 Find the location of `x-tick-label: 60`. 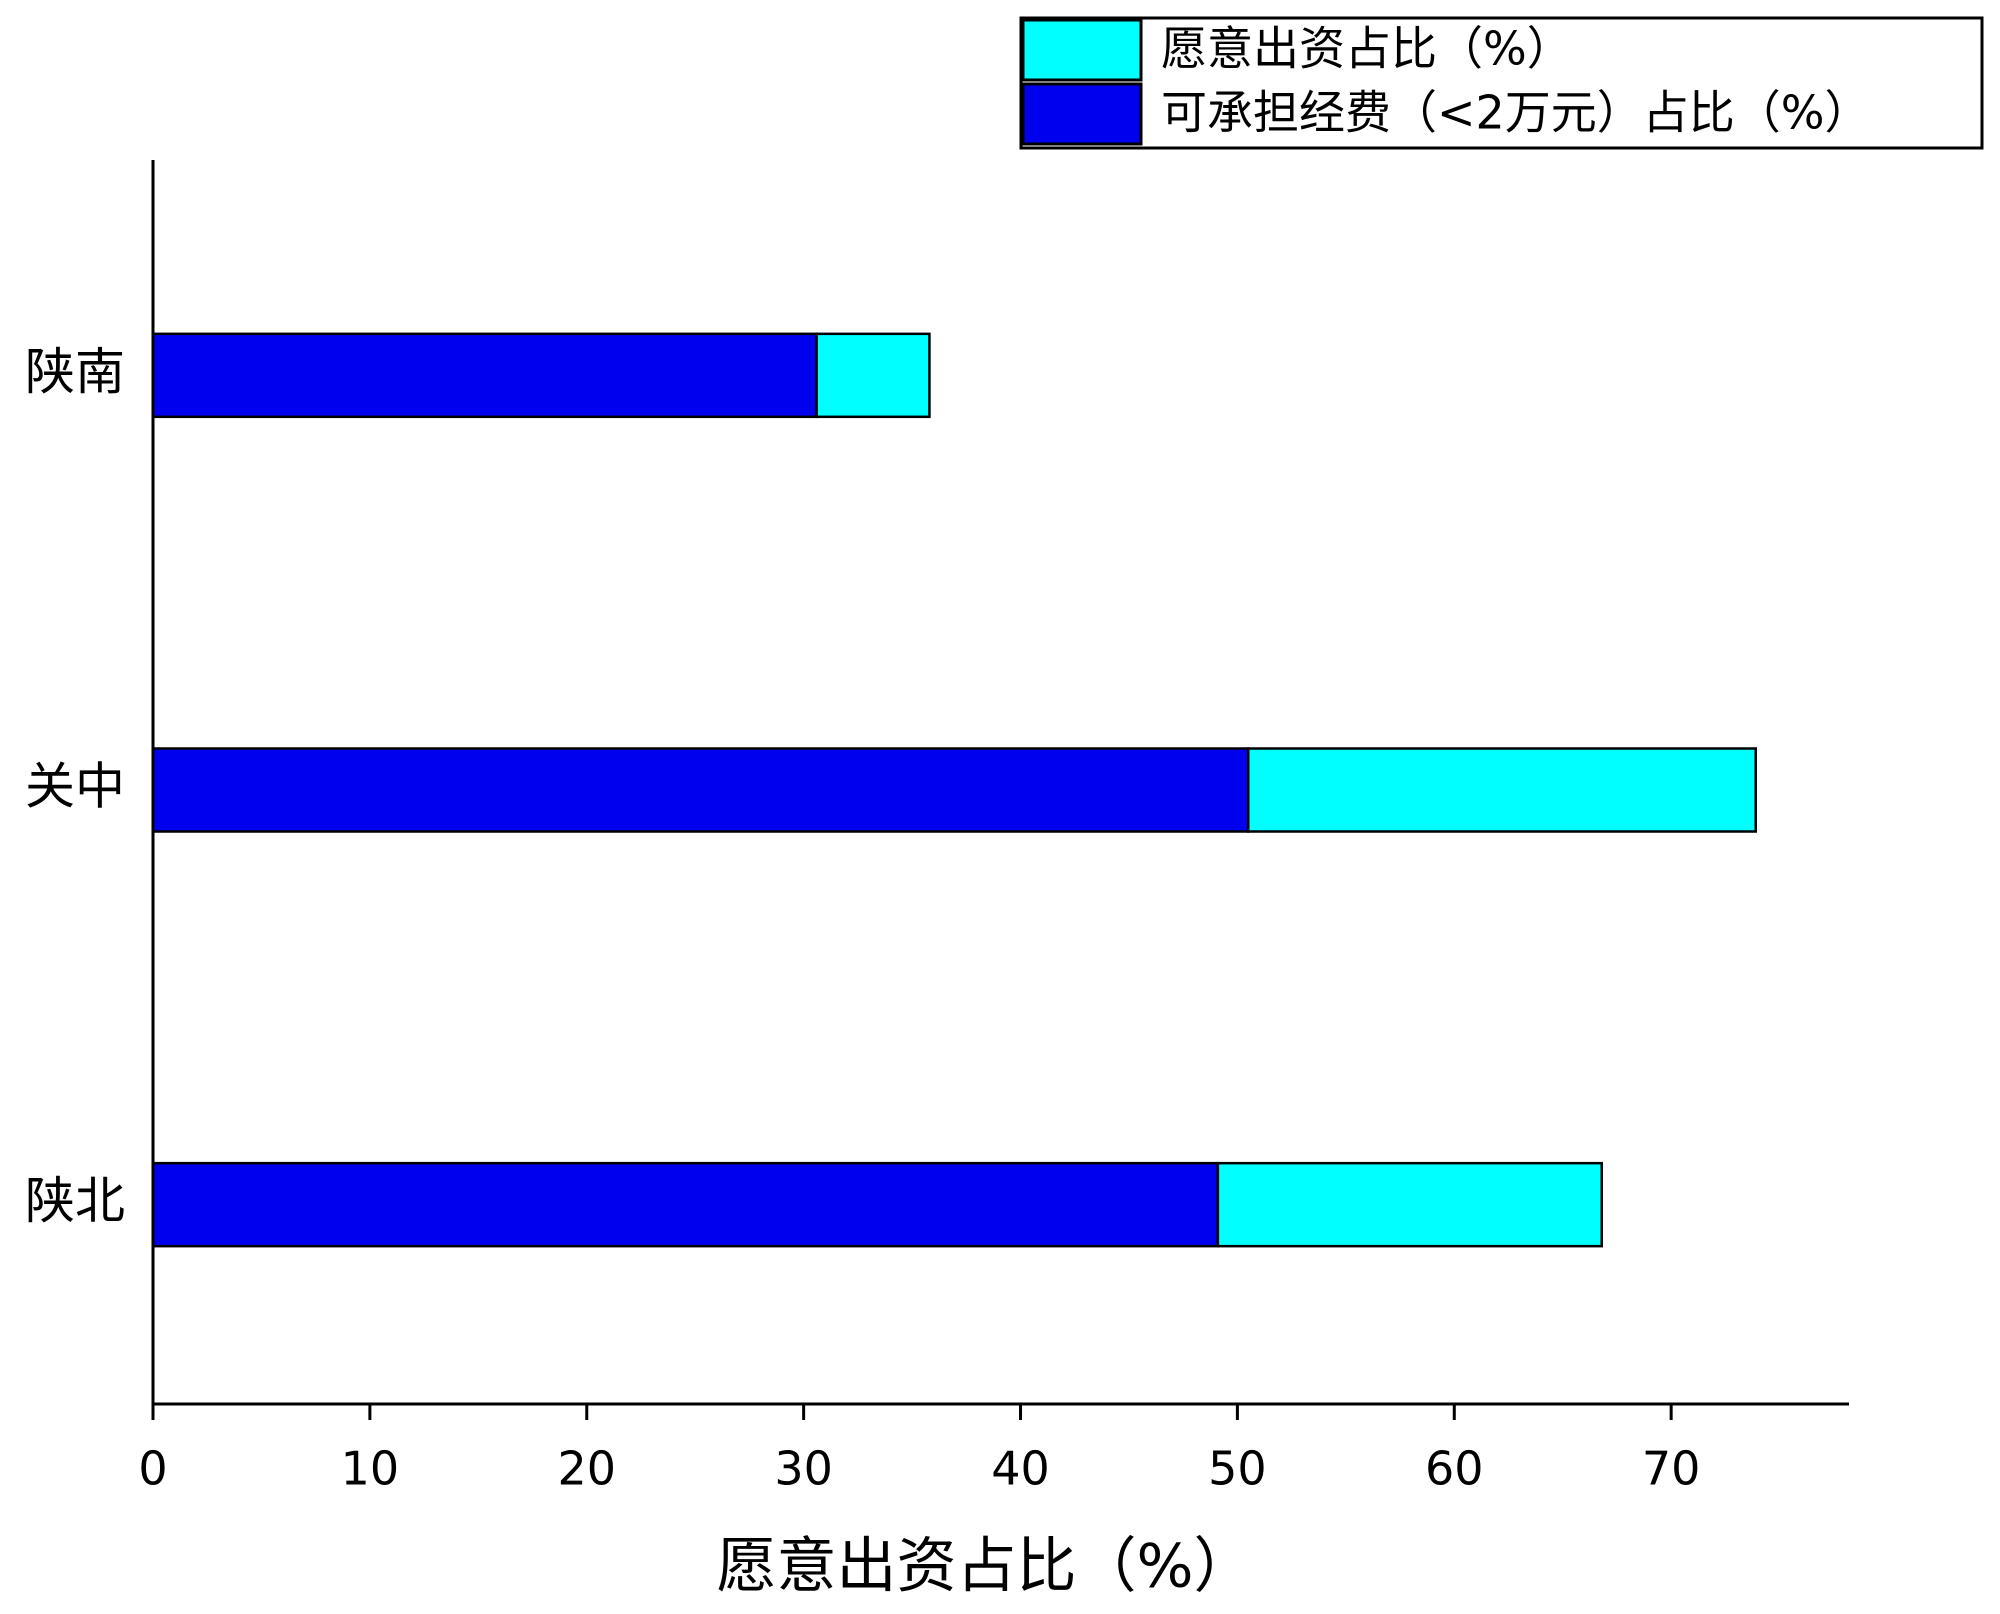

x-tick-label: 60 is located at coordinates (1454, 1469).